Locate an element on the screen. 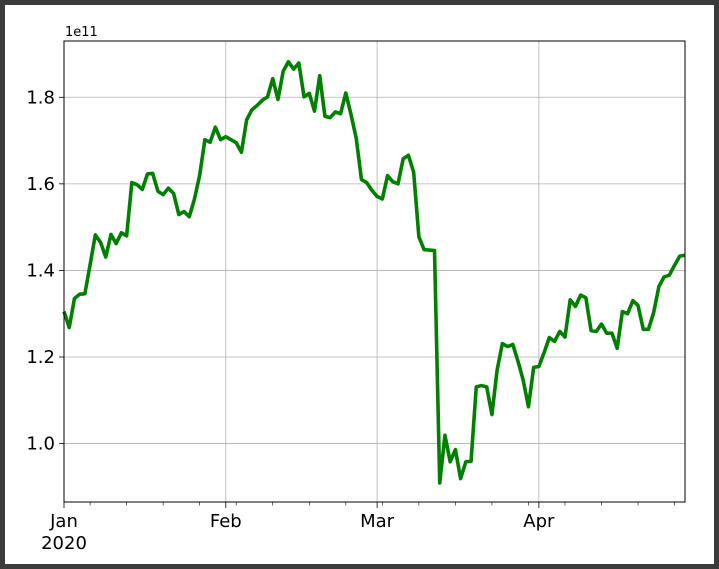 Image resolution: width=719 pixels, height=569 pixels. y-tick-label: 1.0 is located at coordinates (40, 444).